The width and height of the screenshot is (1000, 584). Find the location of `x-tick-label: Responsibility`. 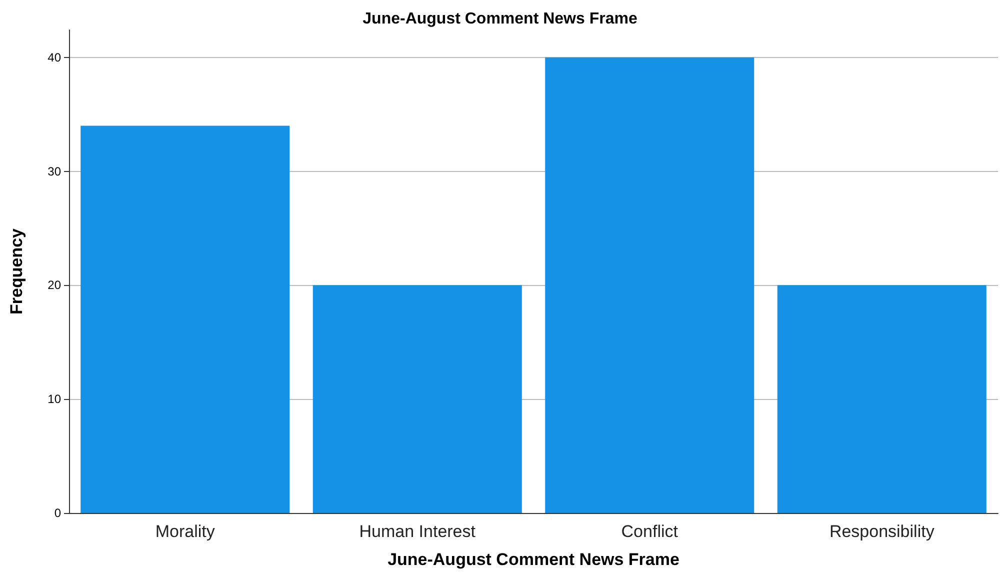

x-tick-label: Responsibility is located at coordinates (882, 531).